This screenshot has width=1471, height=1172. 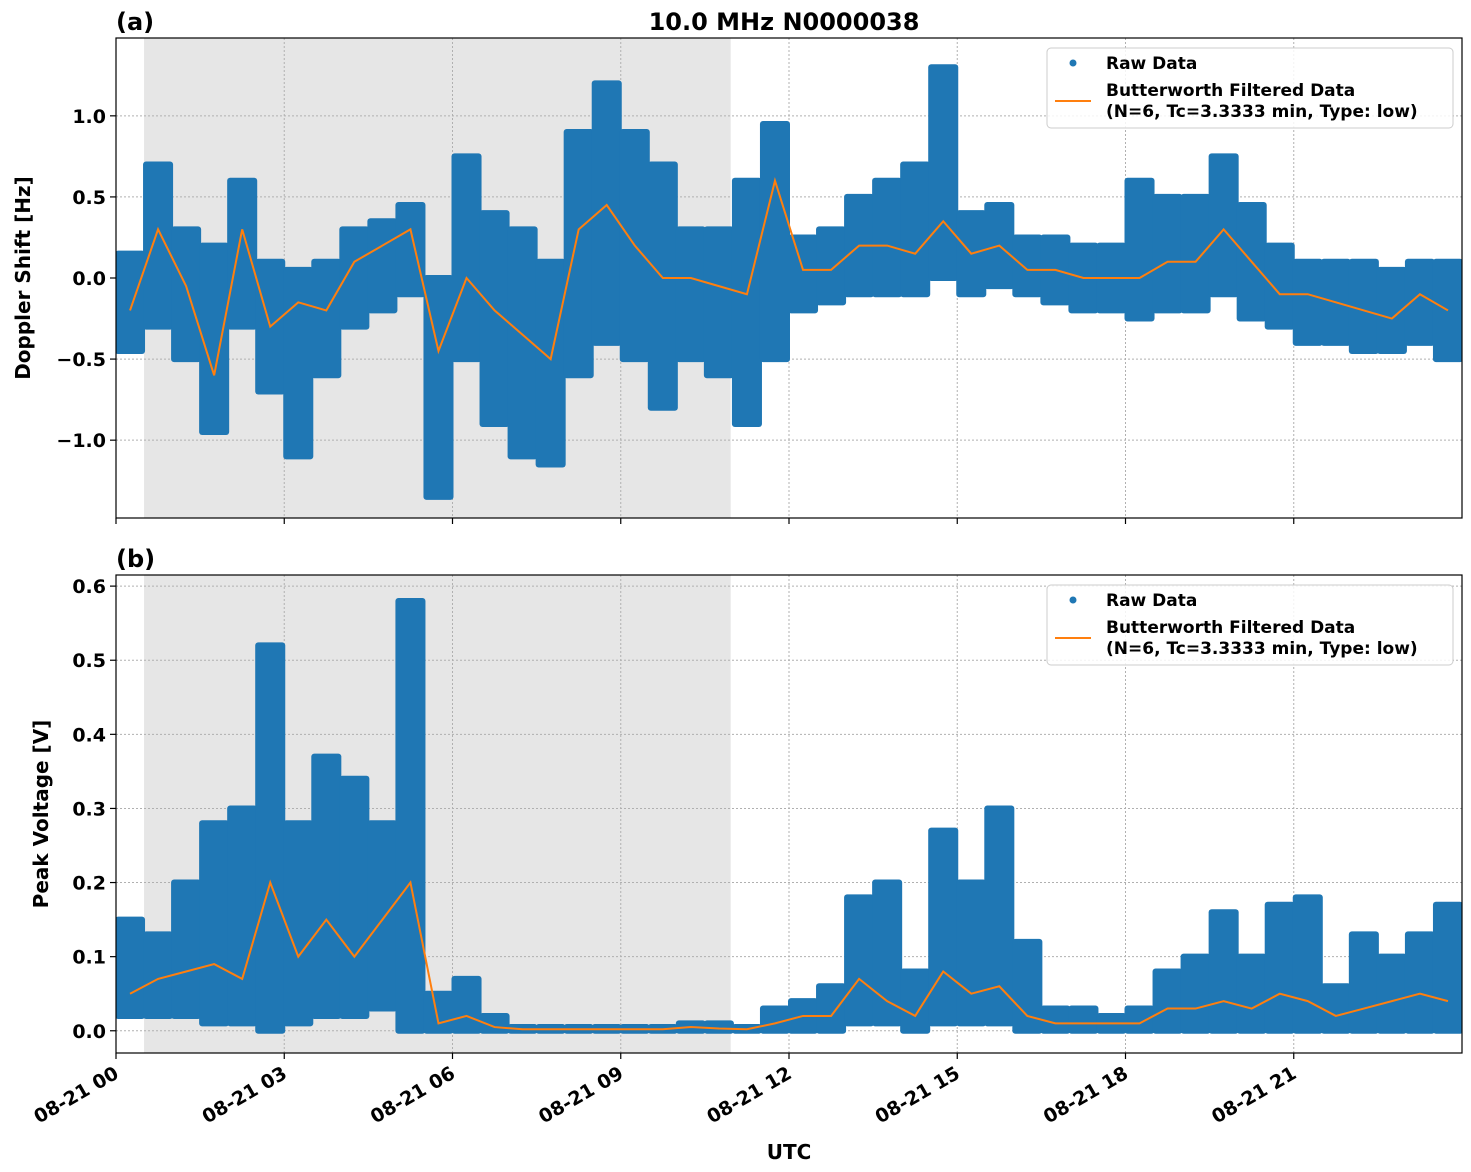 What do you see at coordinates (581, 1095) in the screenshot?
I see `x-tick-label: 08-21 09` at bounding box center [581, 1095].